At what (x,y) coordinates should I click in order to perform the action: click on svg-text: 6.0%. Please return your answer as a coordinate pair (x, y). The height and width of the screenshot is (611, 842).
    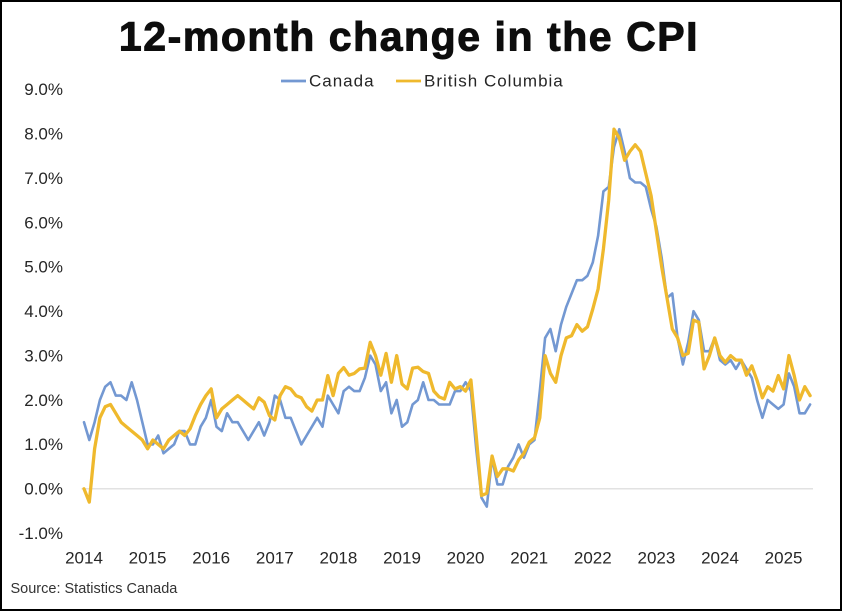
    Looking at the image, I should click on (43, 222).